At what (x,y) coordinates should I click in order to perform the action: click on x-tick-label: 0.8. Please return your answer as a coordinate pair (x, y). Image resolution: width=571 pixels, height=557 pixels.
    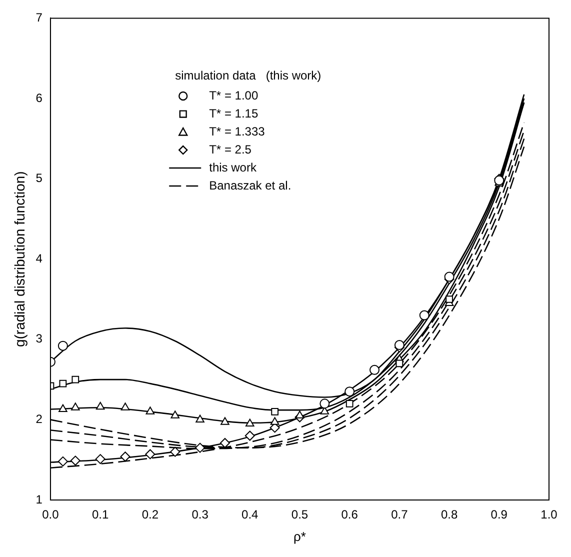
    Looking at the image, I should click on (449, 515).